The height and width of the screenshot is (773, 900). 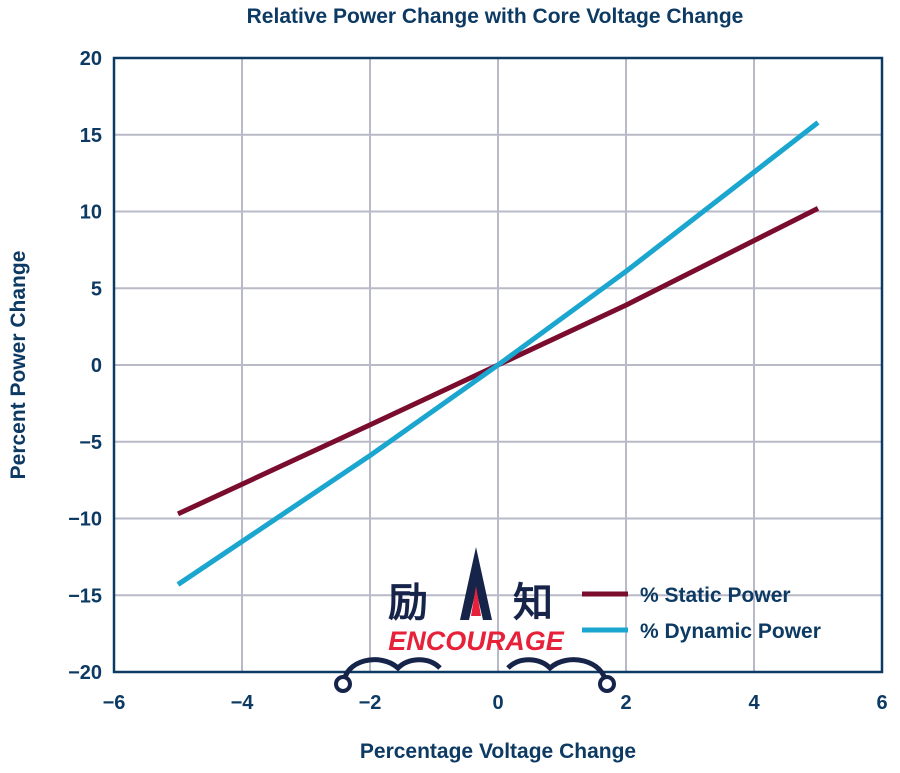 I want to click on y-tick-label: 10, so click(x=91, y=213).